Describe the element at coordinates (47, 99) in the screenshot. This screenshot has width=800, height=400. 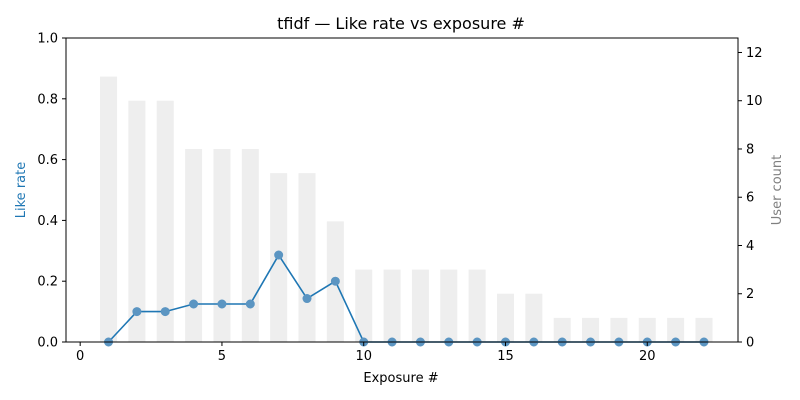
I see `y-left-tick-label: 0.8` at that location.